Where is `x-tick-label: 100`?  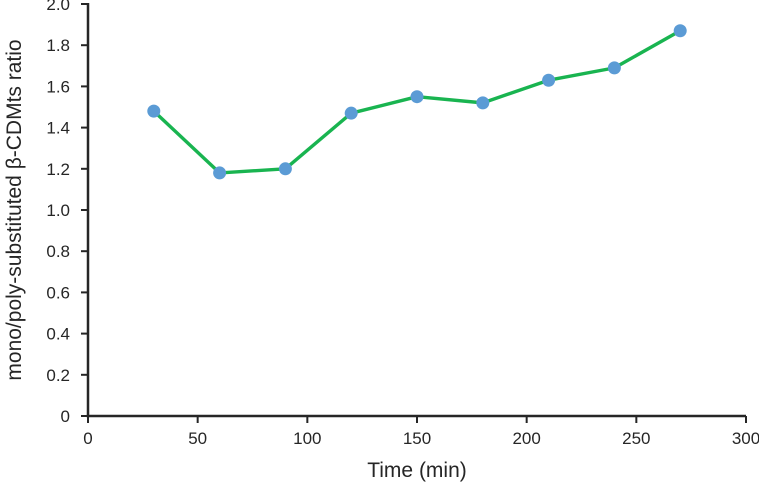
x-tick-label: 100 is located at coordinates (307, 438).